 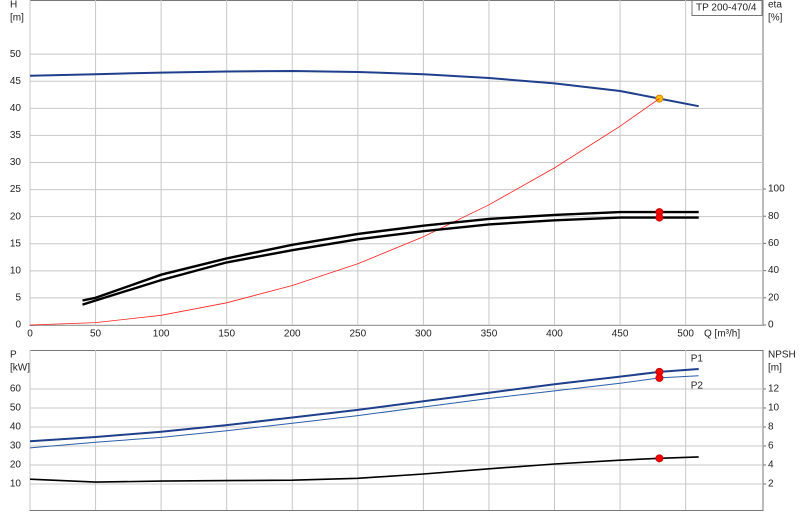 What do you see at coordinates (161, 334) in the screenshot?
I see `x-tick-label: 100` at bounding box center [161, 334].